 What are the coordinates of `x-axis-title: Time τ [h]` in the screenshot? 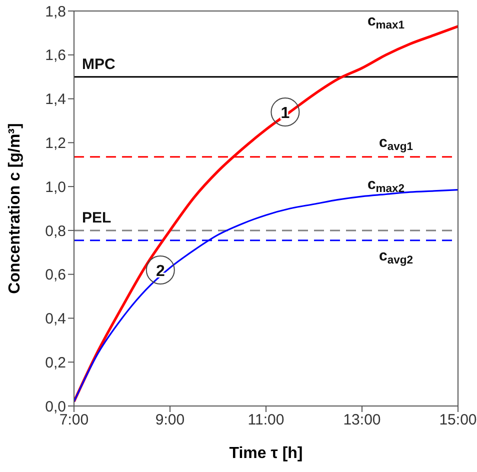 It's located at (266, 453).